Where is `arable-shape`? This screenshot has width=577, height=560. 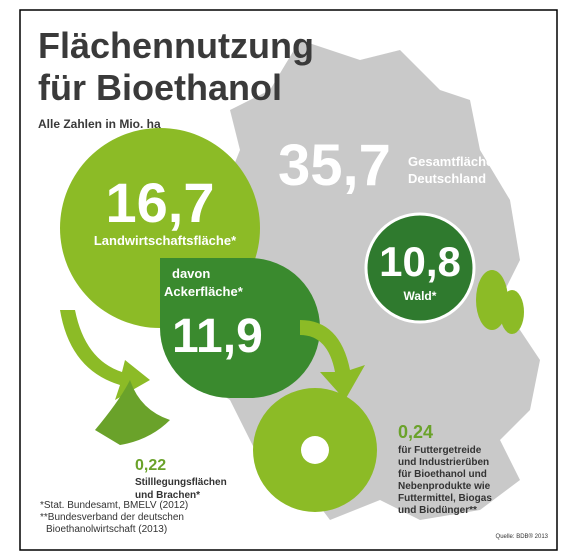
arable-shape is located at coordinates (240, 328).